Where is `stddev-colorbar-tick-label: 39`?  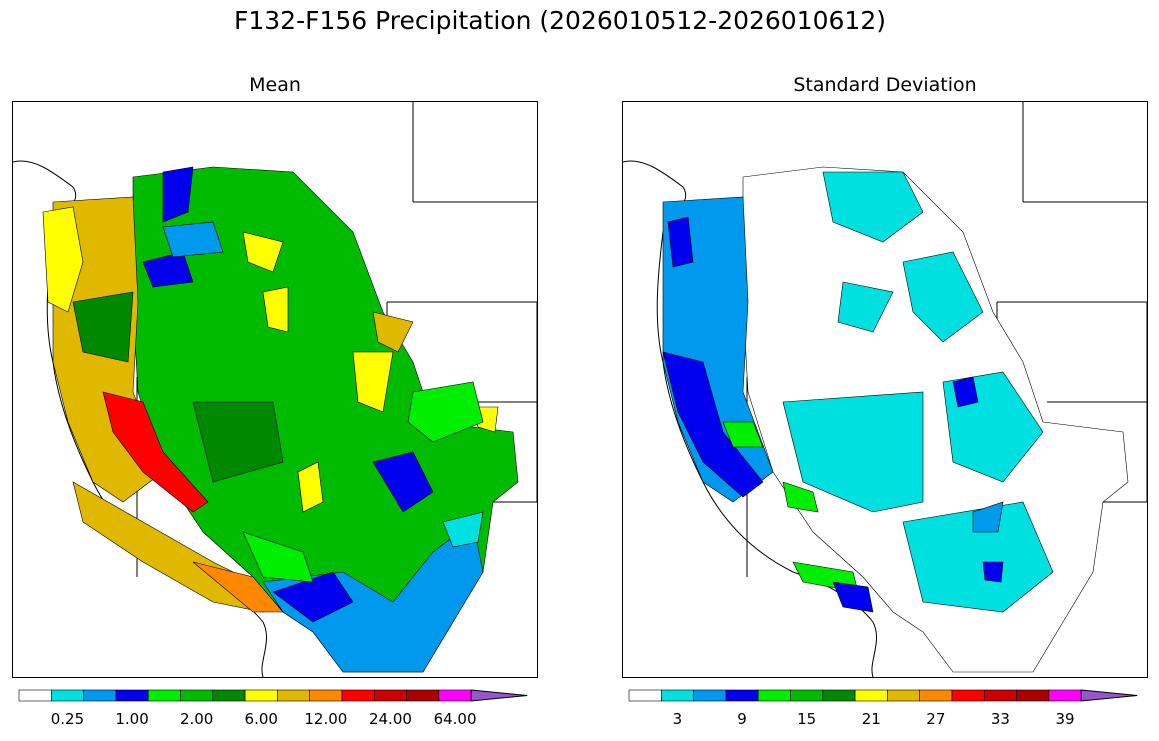 stddev-colorbar-tick-label: 39 is located at coordinates (1065, 719).